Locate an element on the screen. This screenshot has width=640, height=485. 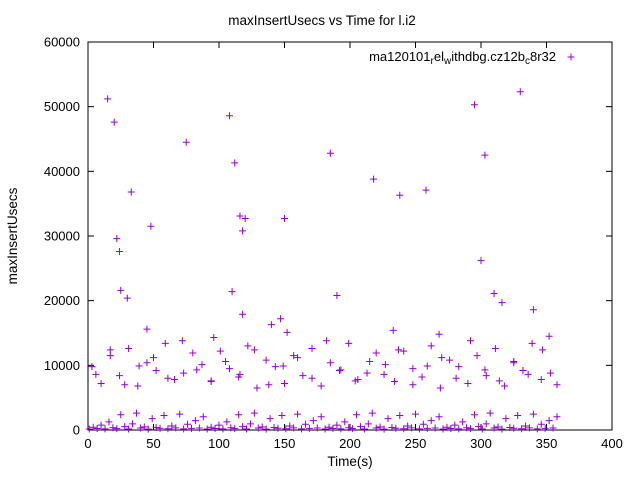
x-tick-label: 50 is located at coordinates (153, 443).